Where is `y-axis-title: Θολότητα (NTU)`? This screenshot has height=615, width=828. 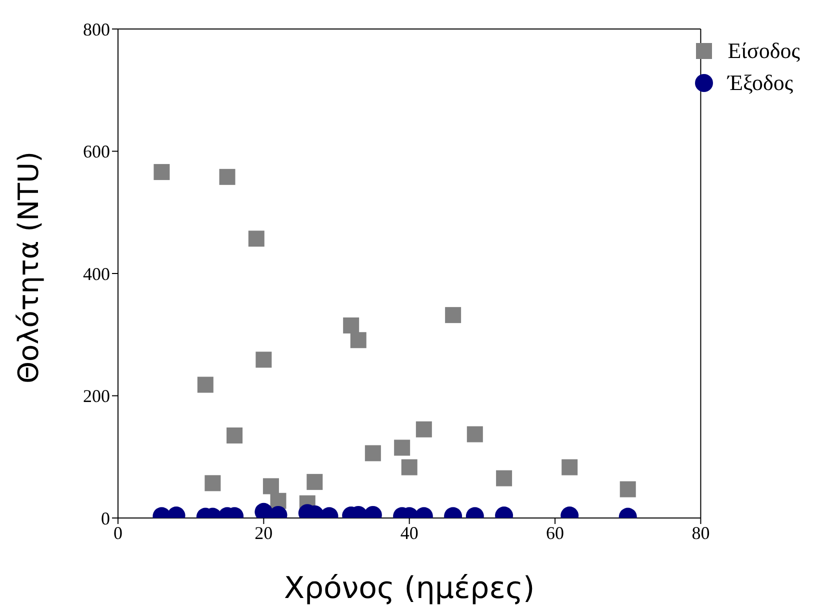
y-axis-title: Θολότητα (NTU) is located at coordinates (28, 267).